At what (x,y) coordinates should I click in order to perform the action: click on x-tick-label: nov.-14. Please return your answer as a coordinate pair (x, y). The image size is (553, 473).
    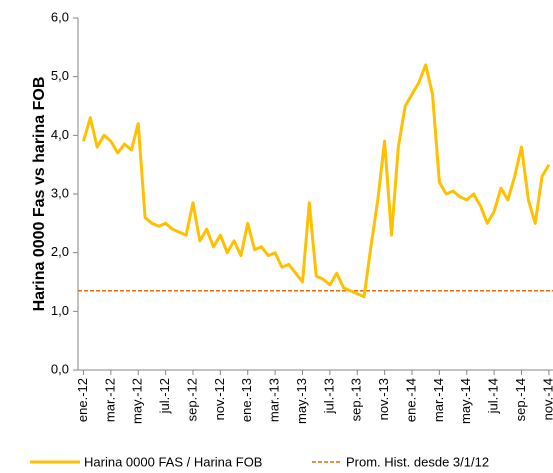
    Looking at the image, I should click on (546, 399).